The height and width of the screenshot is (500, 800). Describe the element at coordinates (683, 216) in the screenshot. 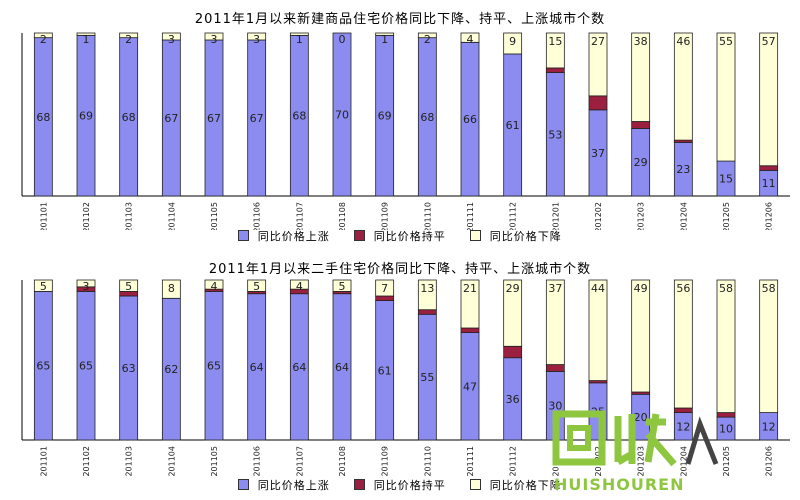

I see `x-tick-label: 201204` at that location.